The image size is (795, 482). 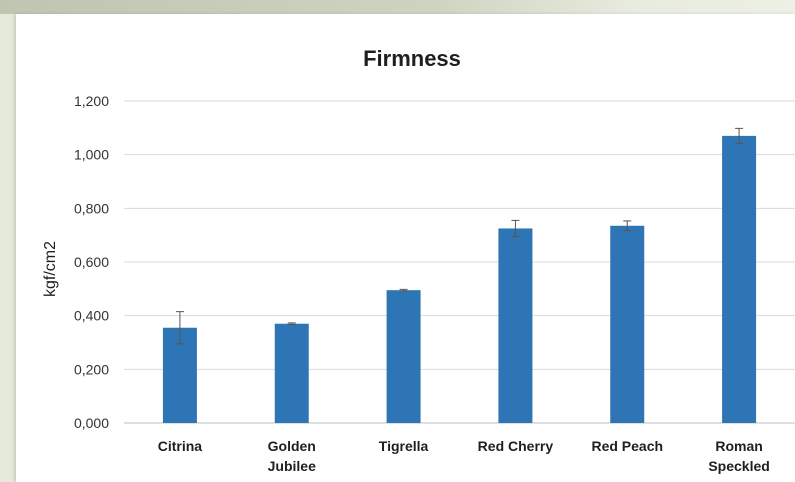 What do you see at coordinates (91, 101) in the screenshot?
I see `y-tick-label: 1,200` at bounding box center [91, 101].